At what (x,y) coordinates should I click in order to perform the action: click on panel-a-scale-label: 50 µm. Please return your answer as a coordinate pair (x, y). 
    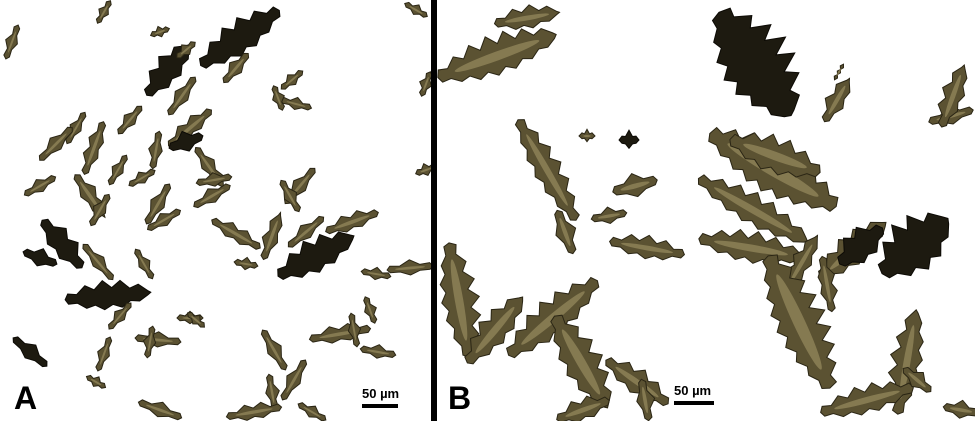
    Looking at the image, I should click on (381, 393).